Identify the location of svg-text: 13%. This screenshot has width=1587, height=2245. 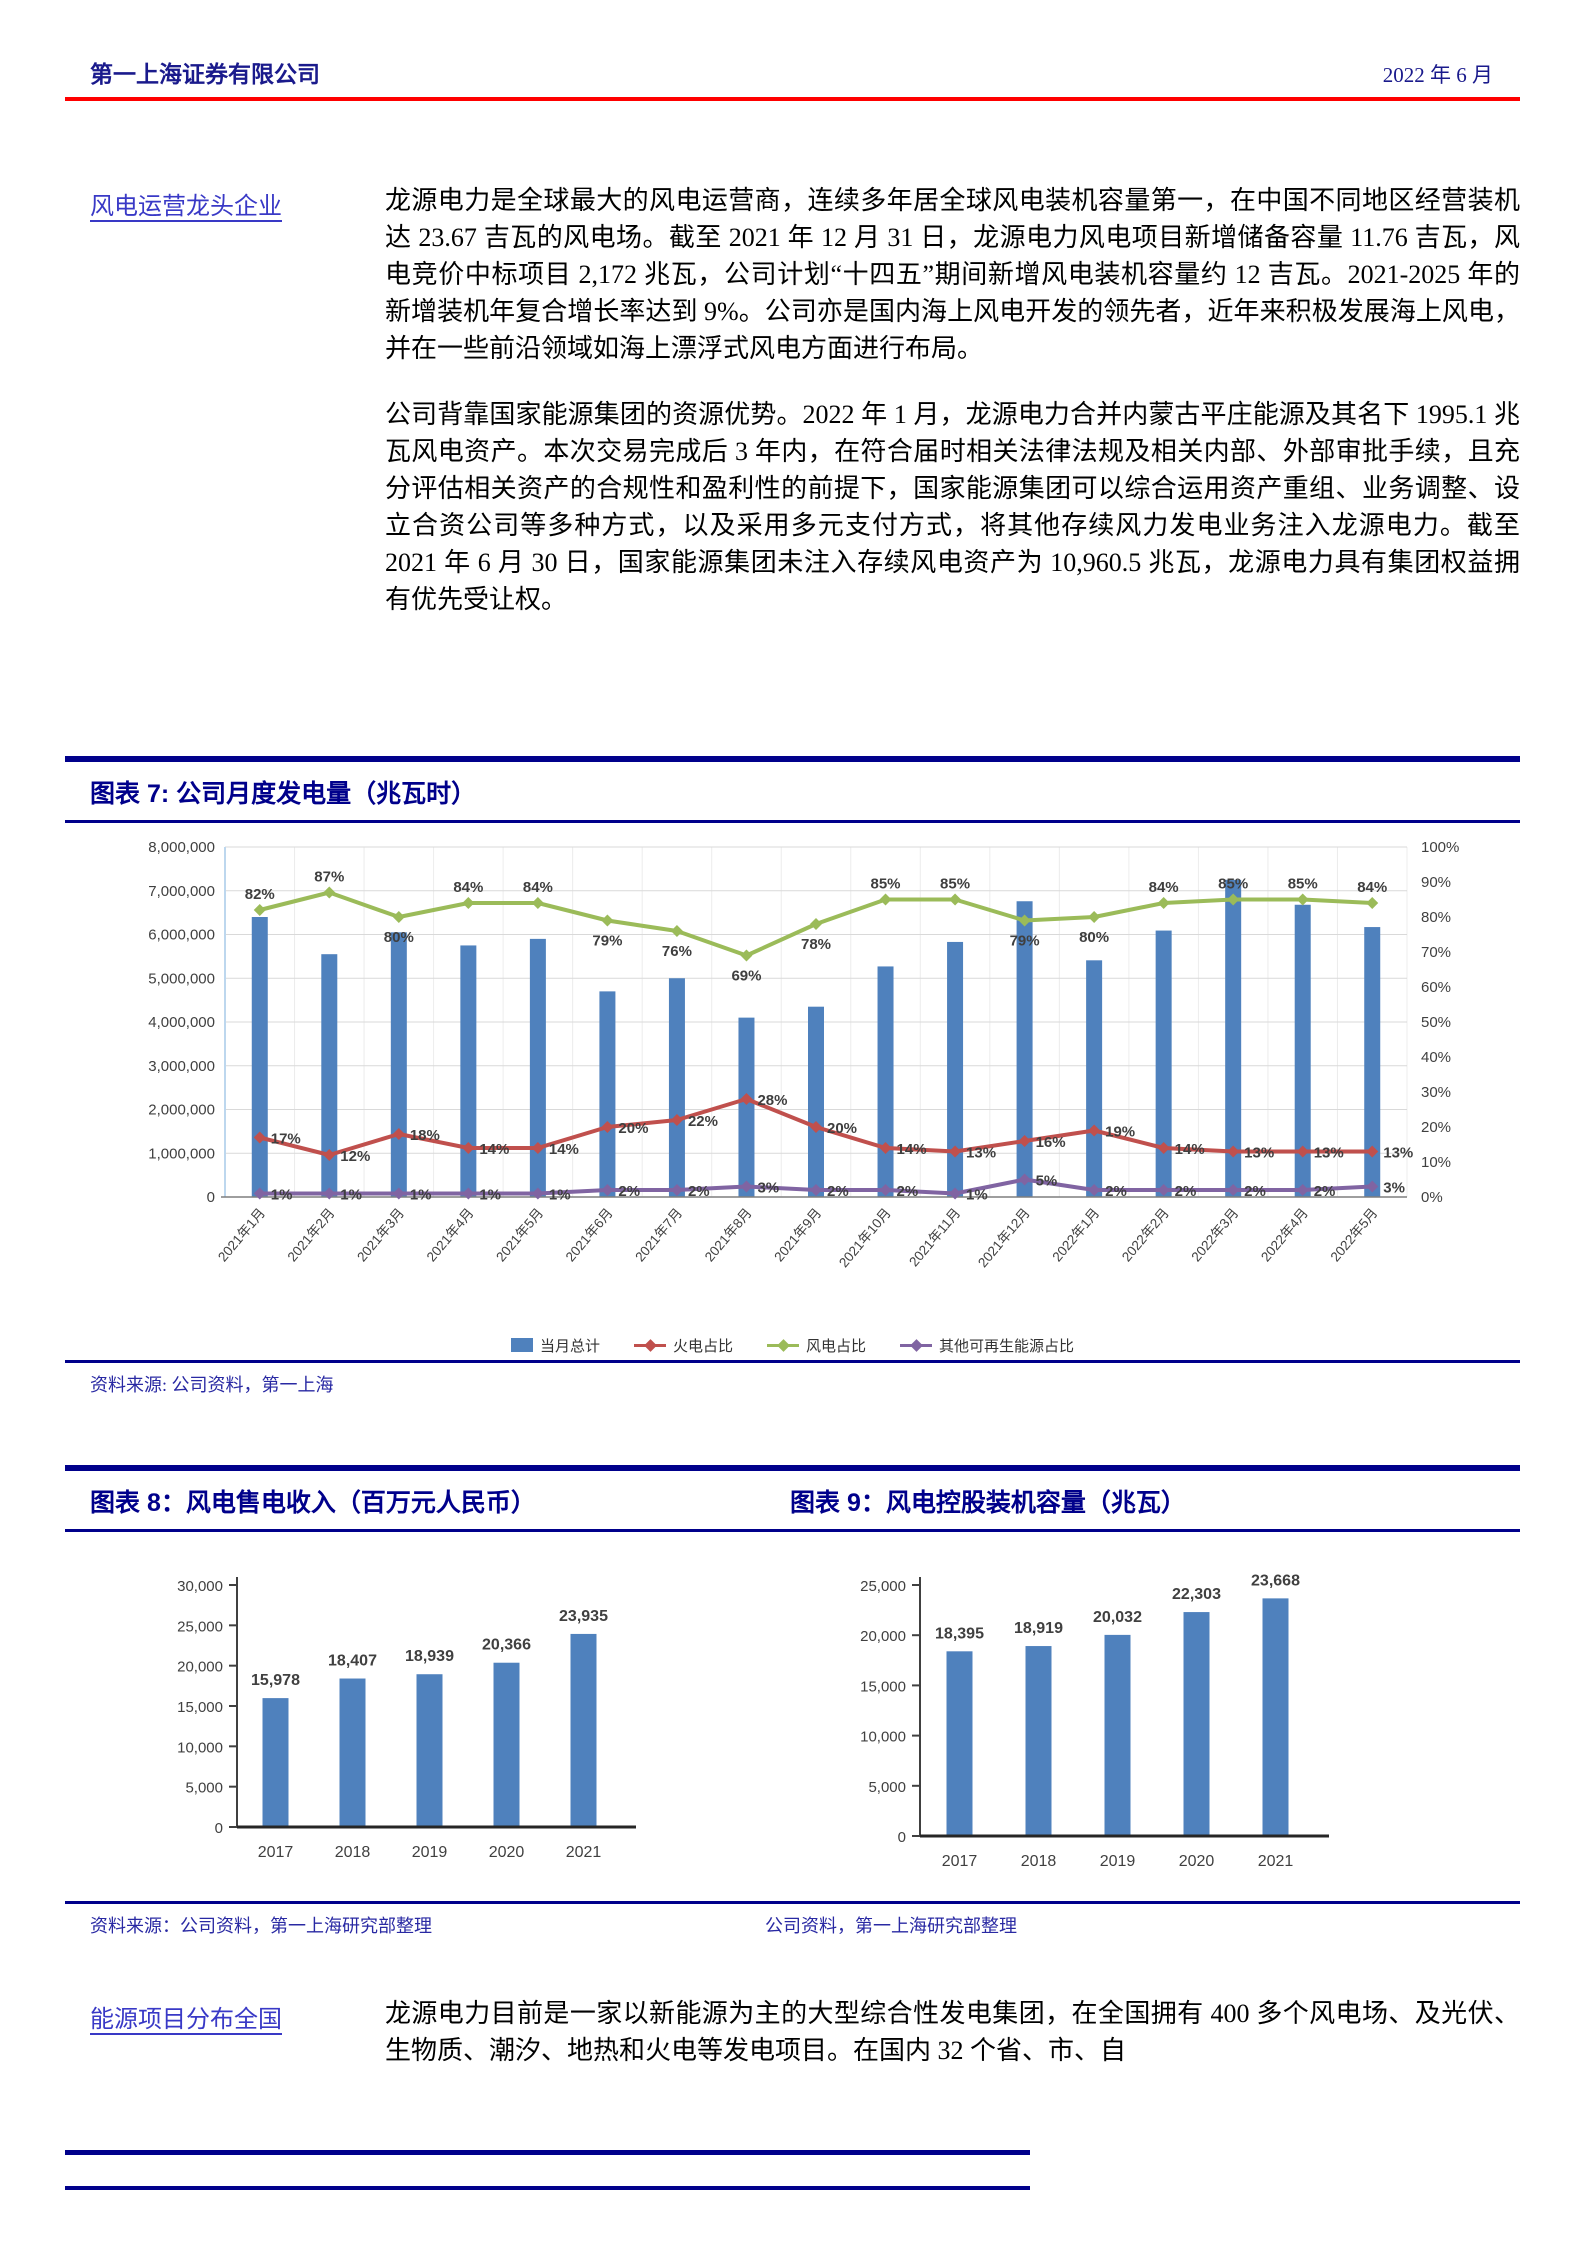
(1398, 1153).